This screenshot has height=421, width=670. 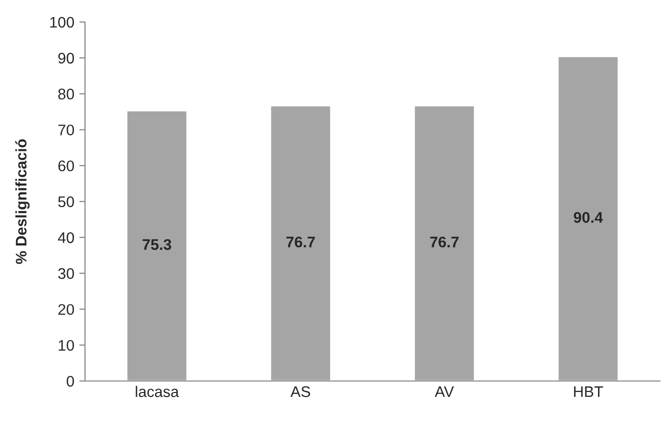 I want to click on x-tick-label: lacasa, so click(x=157, y=392).